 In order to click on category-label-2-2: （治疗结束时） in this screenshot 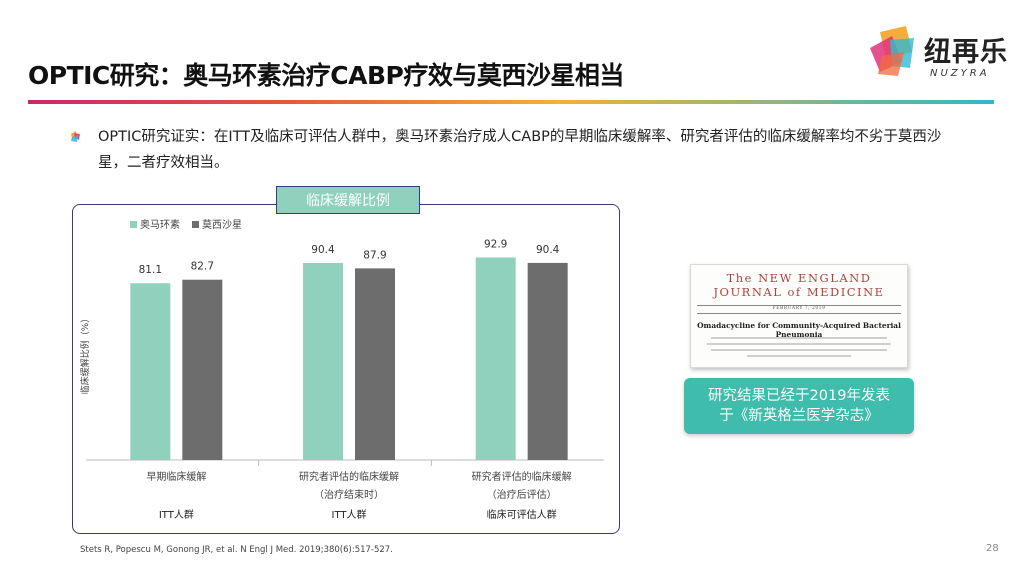, I will do `click(349, 494)`.